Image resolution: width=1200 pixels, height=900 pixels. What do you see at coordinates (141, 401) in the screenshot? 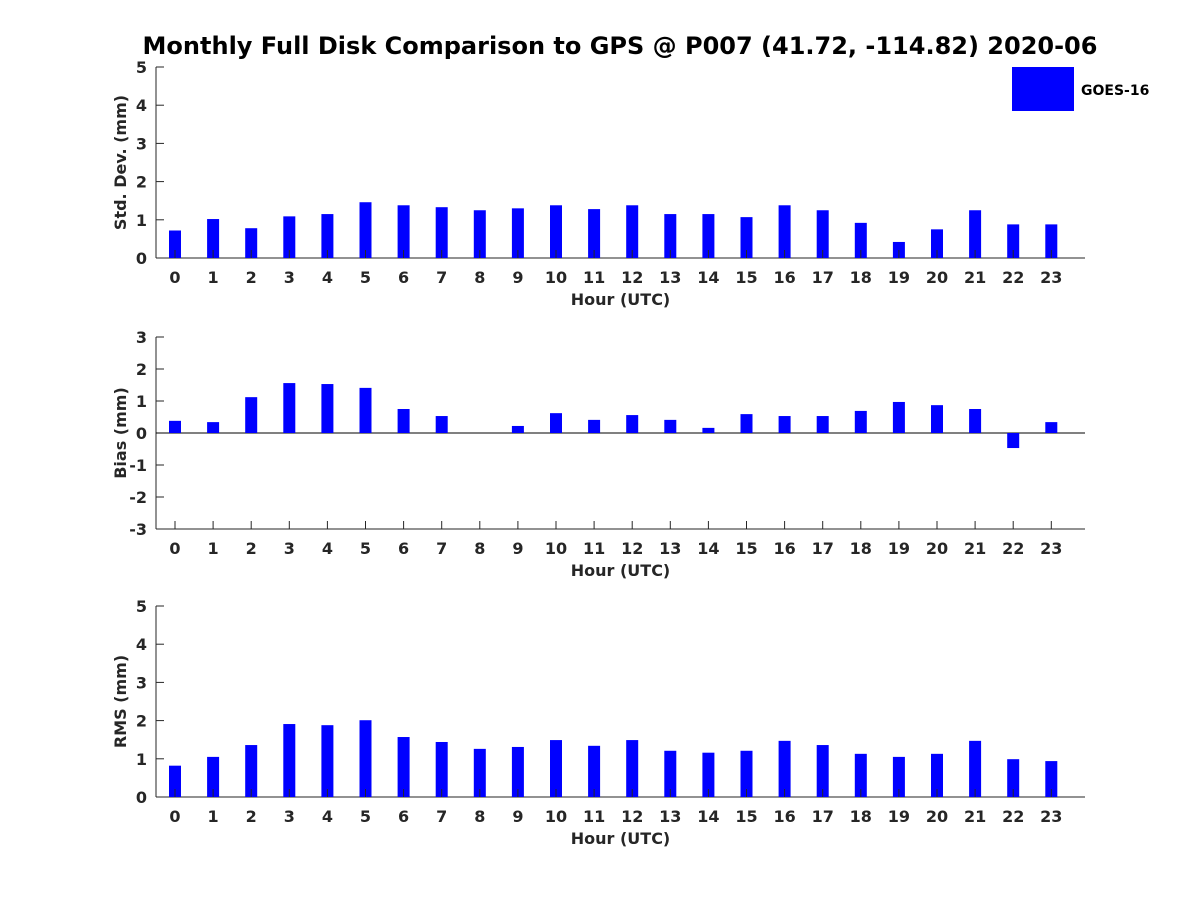
I see `bias-y-tick-label: 1` at bounding box center [141, 401].